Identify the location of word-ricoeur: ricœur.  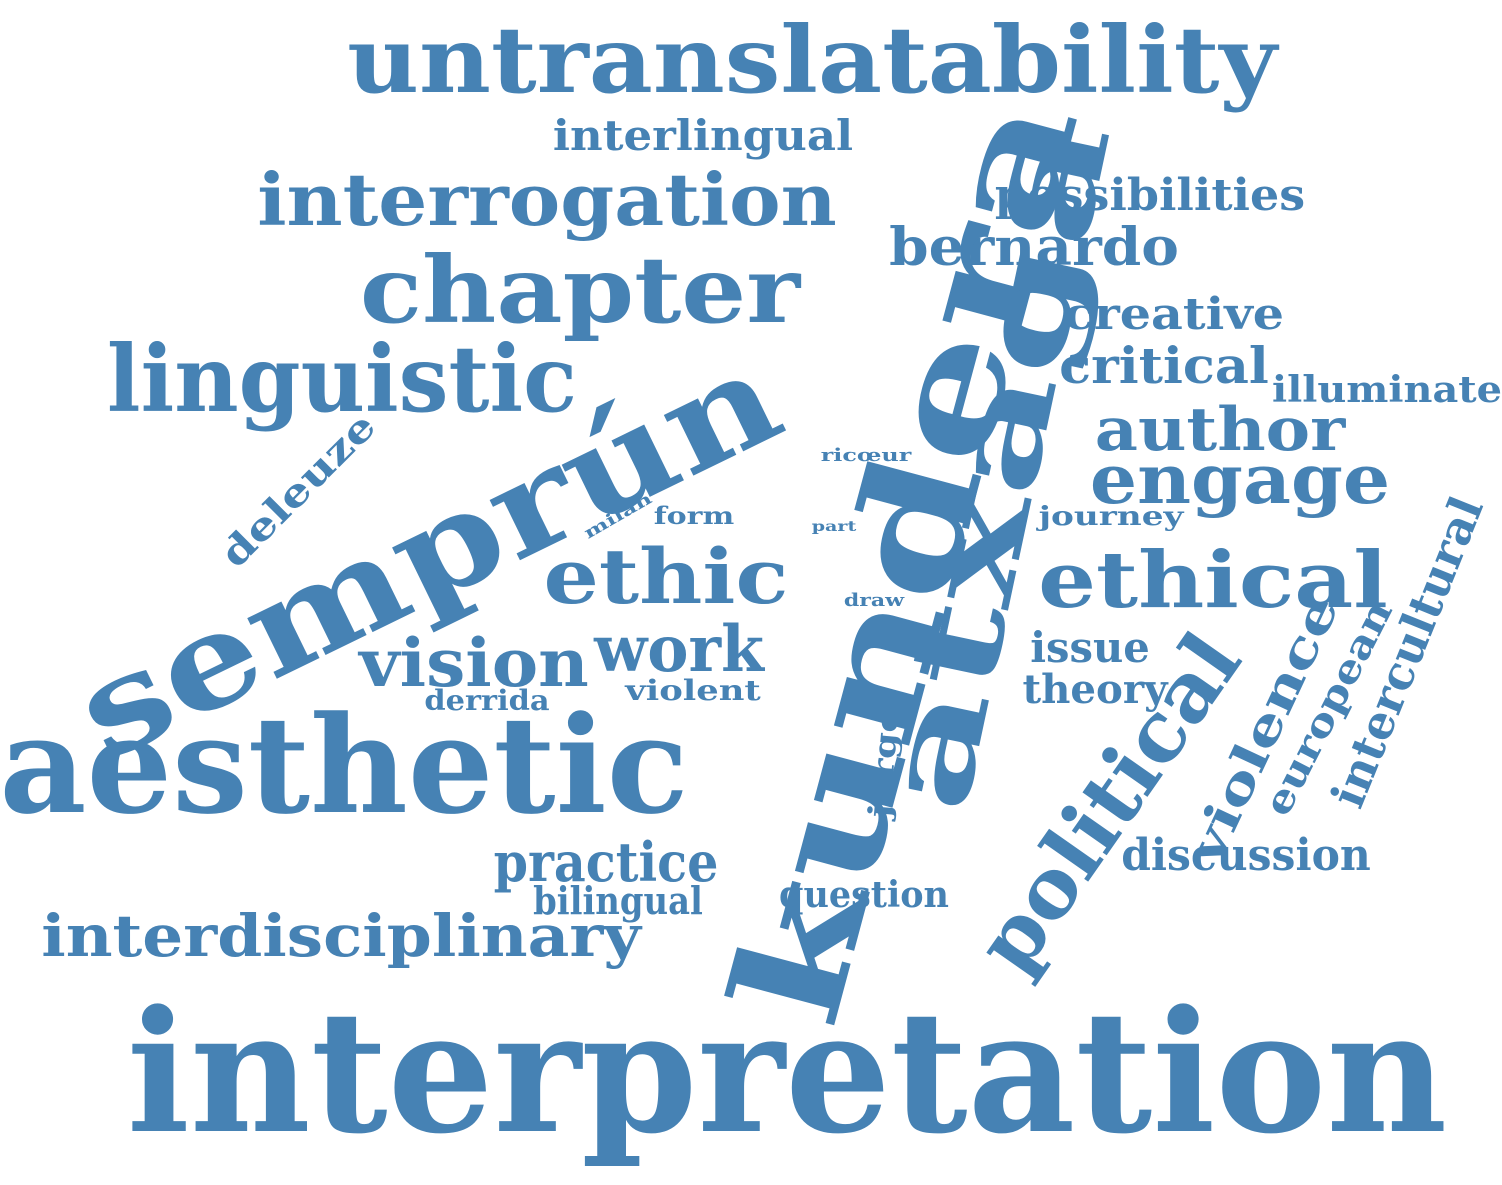
(866, 455).